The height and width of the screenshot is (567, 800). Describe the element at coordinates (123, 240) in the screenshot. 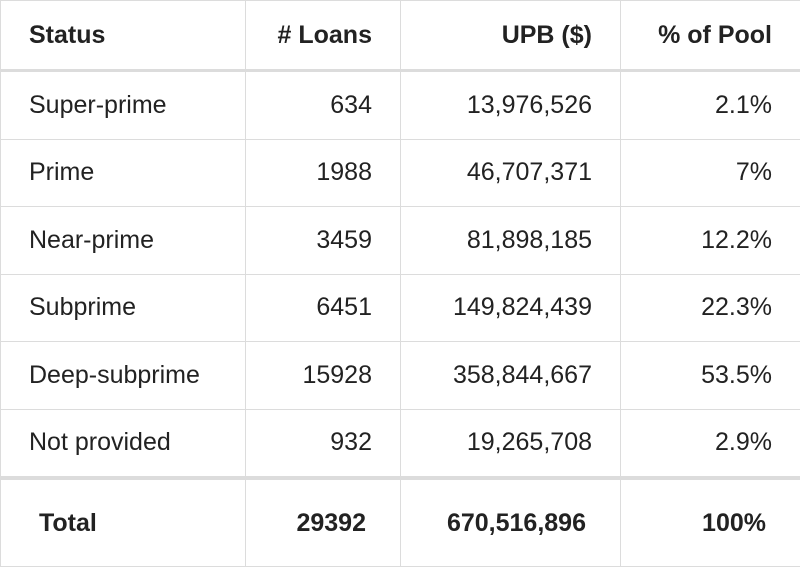

I see `table-cell: Near-prime` at that location.